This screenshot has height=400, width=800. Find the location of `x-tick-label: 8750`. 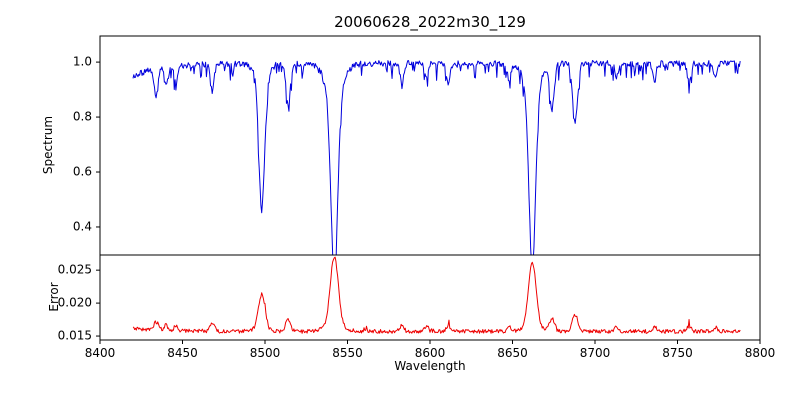

x-tick-label: 8750 is located at coordinates (677, 353).